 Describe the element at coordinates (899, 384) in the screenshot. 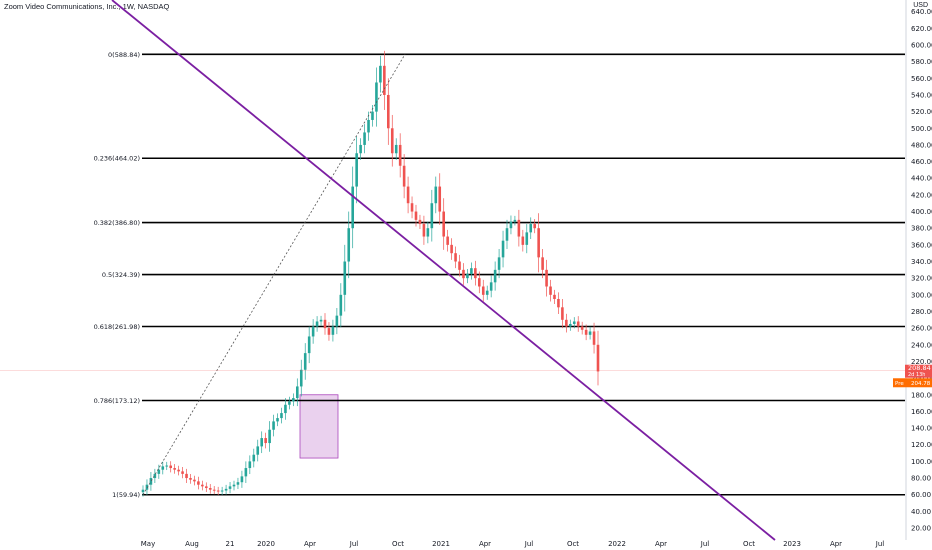

I see `pre-badge-label: Pre` at that location.